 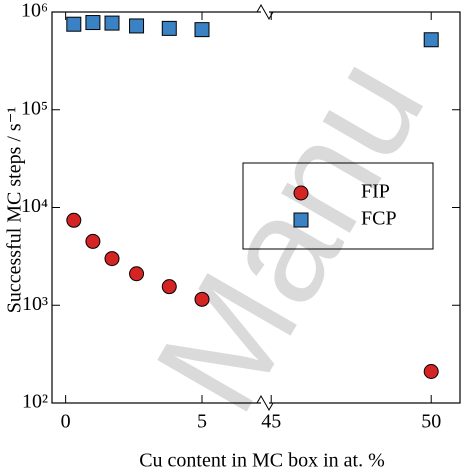 What do you see at coordinates (35, 304) in the screenshot?
I see `y-tick-label: 10³` at bounding box center [35, 304].